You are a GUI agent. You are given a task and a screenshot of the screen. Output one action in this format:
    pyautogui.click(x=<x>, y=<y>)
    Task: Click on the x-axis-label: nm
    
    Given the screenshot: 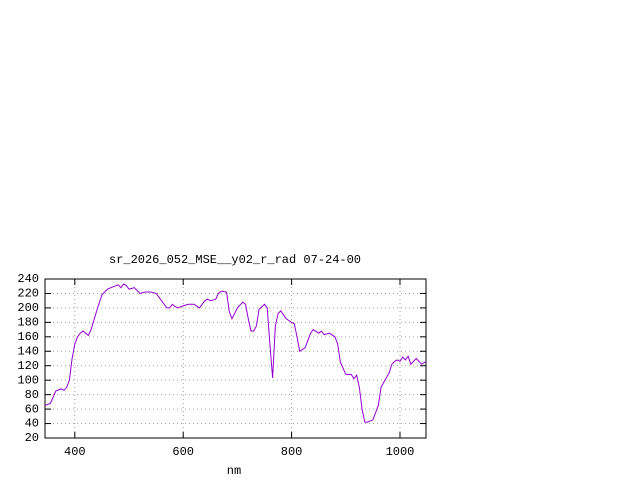 What is the action you would take?
    pyautogui.click(x=234, y=471)
    